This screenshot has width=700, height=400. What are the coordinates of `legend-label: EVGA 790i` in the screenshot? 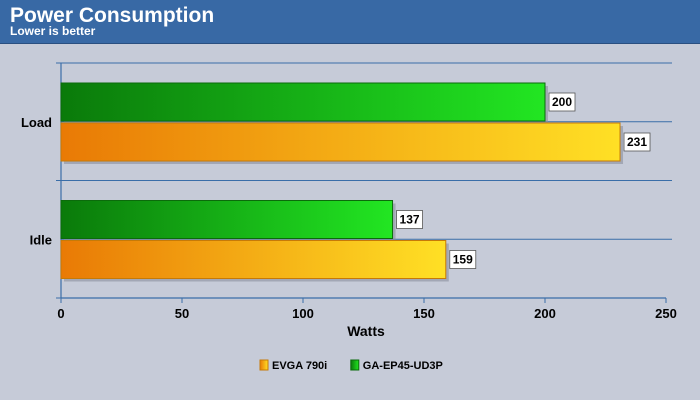 It's located at (299, 366).